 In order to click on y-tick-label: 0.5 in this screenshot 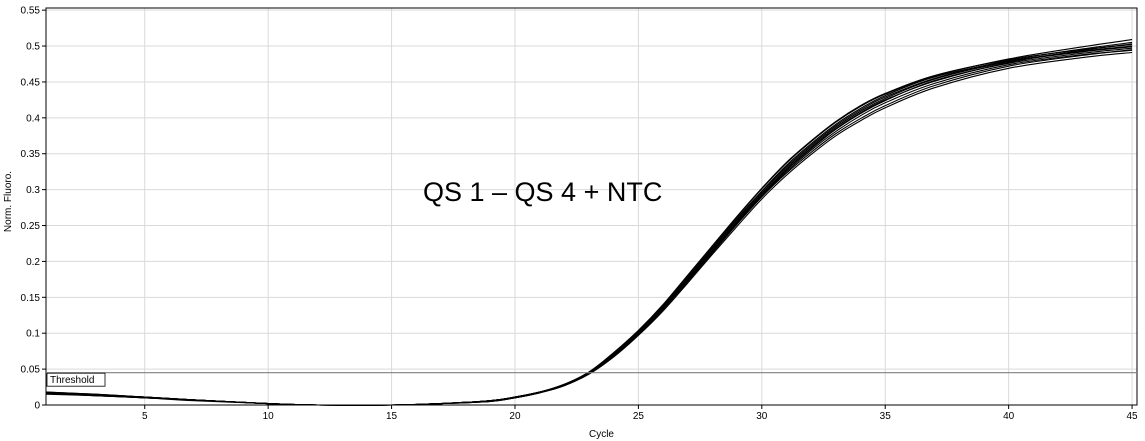, I will do `click(33, 47)`.